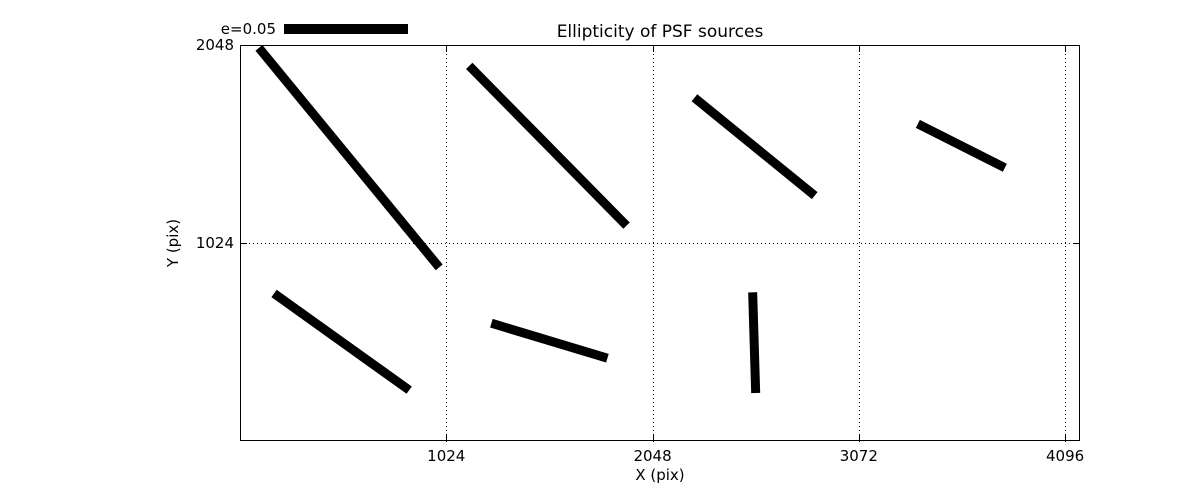  What do you see at coordinates (660, 32) in the screenshot?
I see `chart-title: Ellipticity of PSF sources` at bounding box center [660, 32].